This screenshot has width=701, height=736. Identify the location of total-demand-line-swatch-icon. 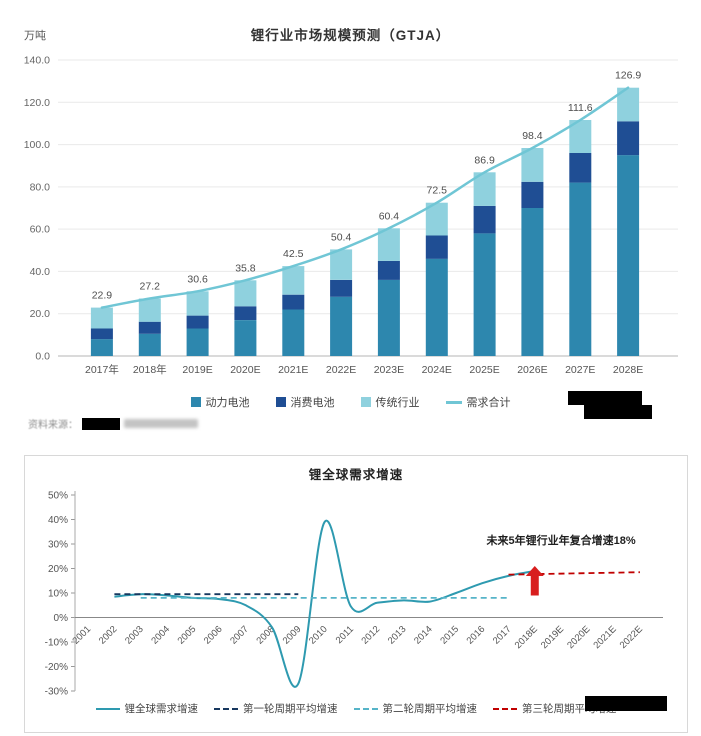
(453, 402).